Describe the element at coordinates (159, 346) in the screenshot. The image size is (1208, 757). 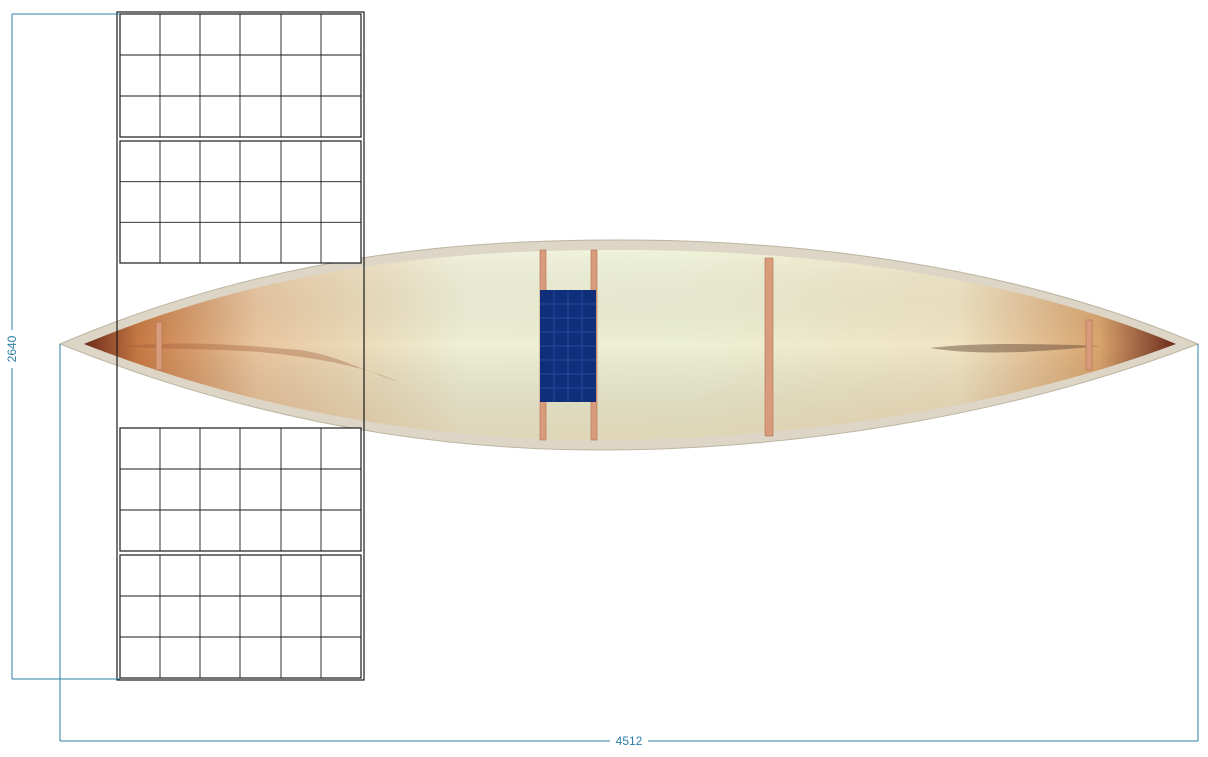
I see `thwart-bow` at that location.